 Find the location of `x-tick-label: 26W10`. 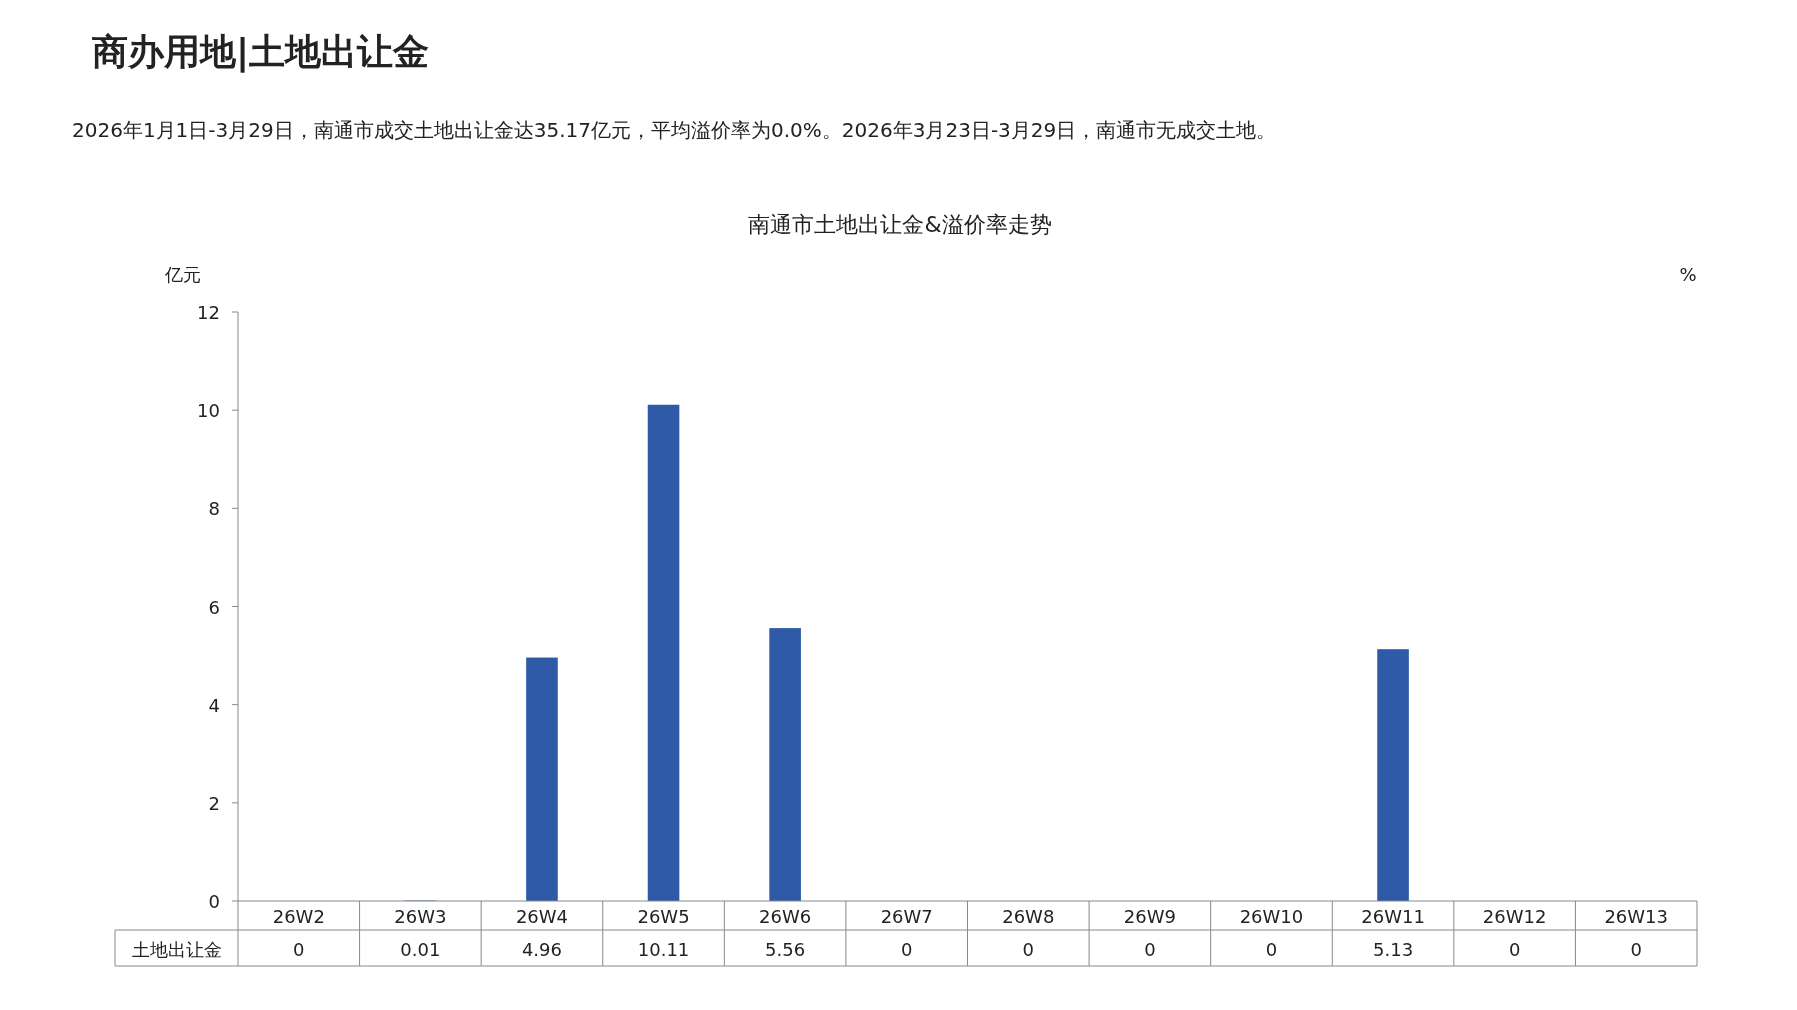

x-tick-label: 26W10 is located at coordinates (1271, 916).